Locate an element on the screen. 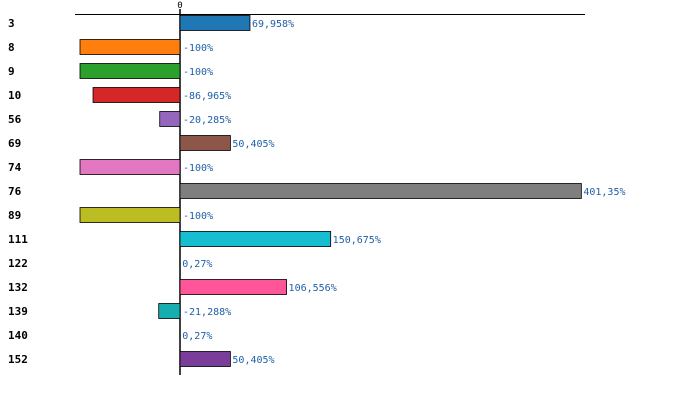  value-label-122: 0,27% is located at coordinates (197, 264).